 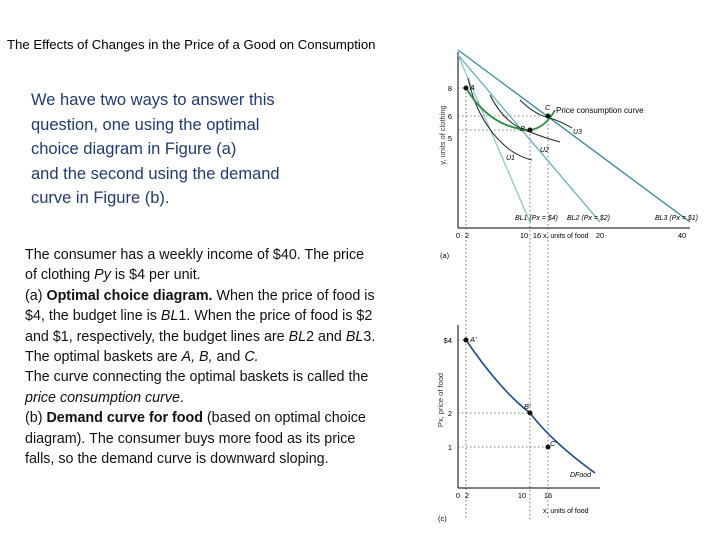 What do you see at coordinates (544, 150) in the screenshot?
I see `u2-label: U2` at bounding box center [544, 150].